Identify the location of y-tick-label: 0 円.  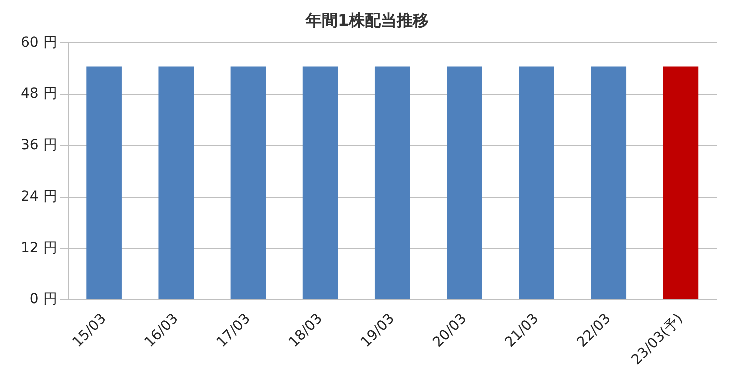
(44, 300).